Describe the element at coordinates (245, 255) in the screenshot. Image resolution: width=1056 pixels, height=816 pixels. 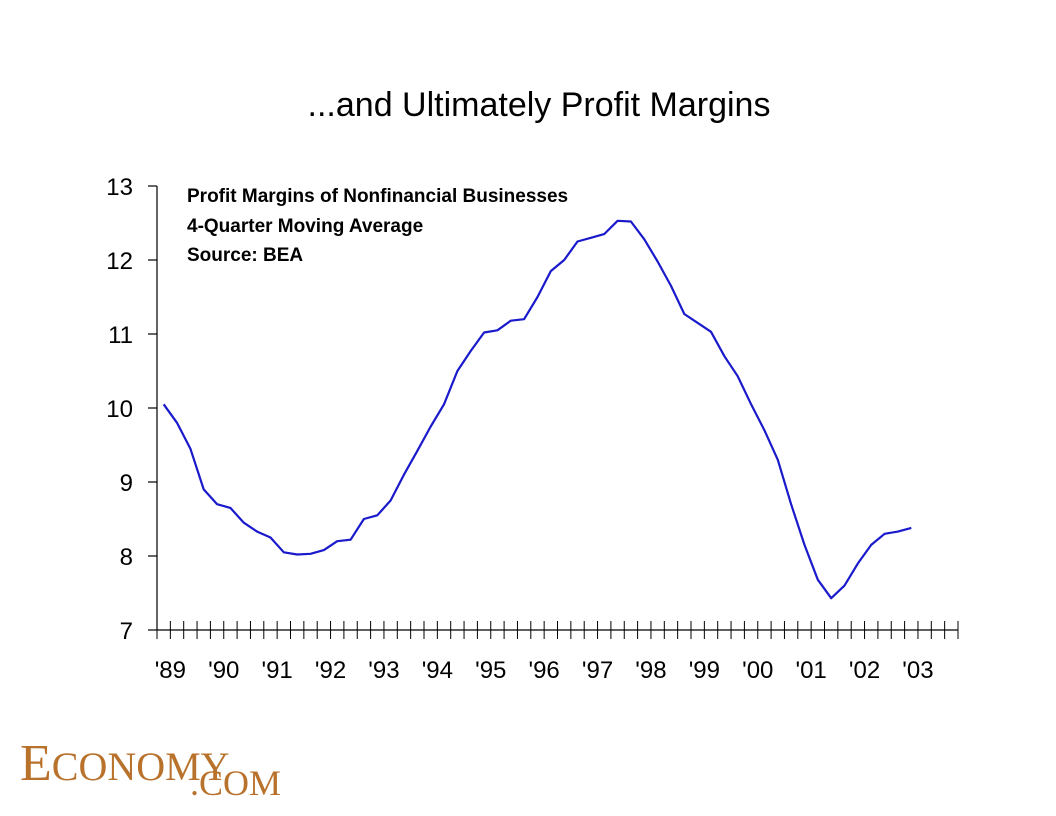
I see `annotation-line-3: Source: BEA` at that location.